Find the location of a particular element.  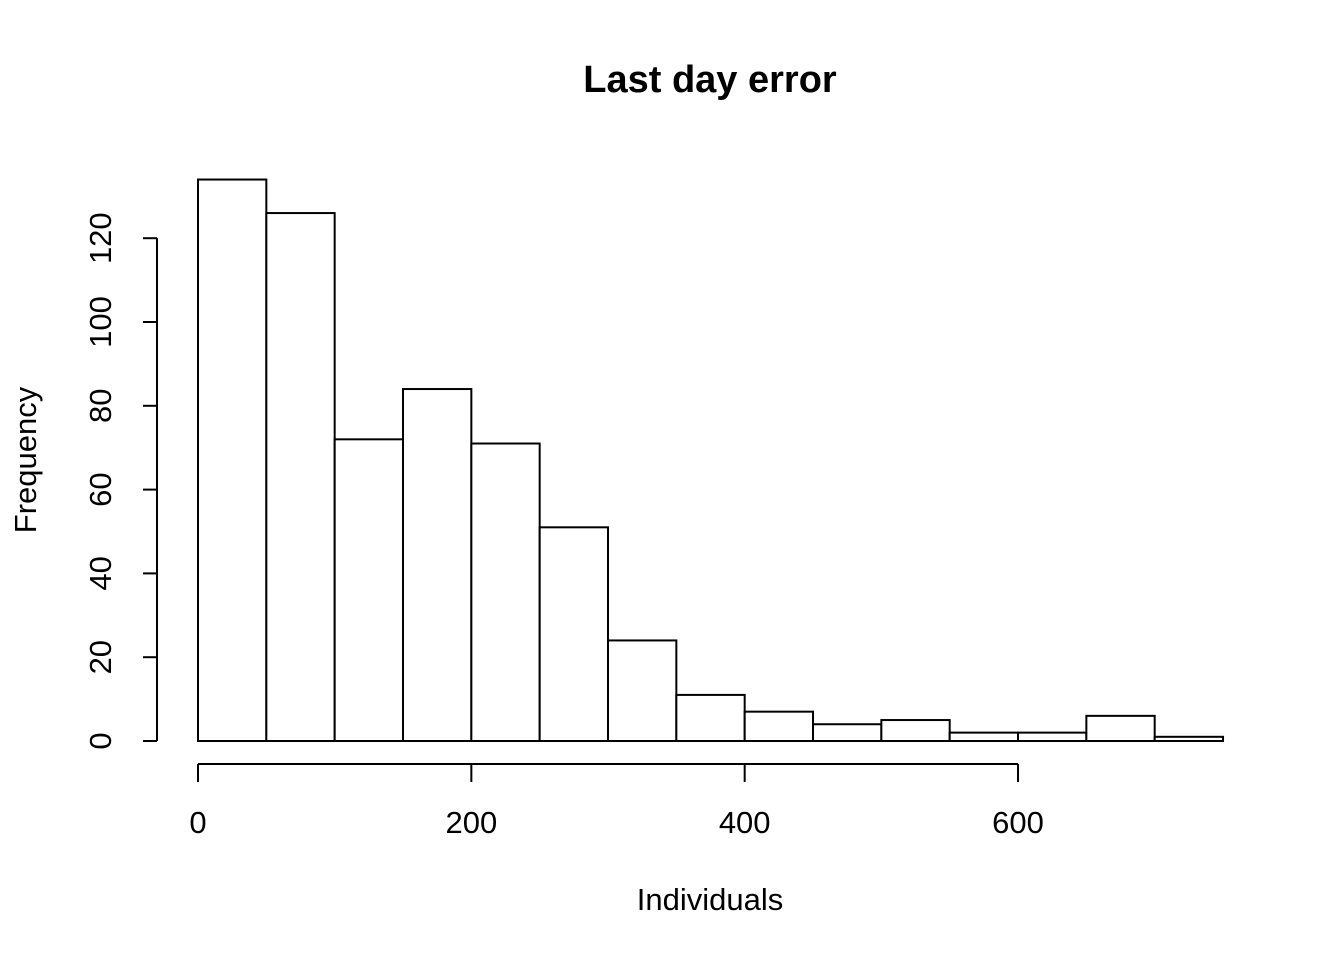

chart-title: Last day error is located at coordinates (710, 80).